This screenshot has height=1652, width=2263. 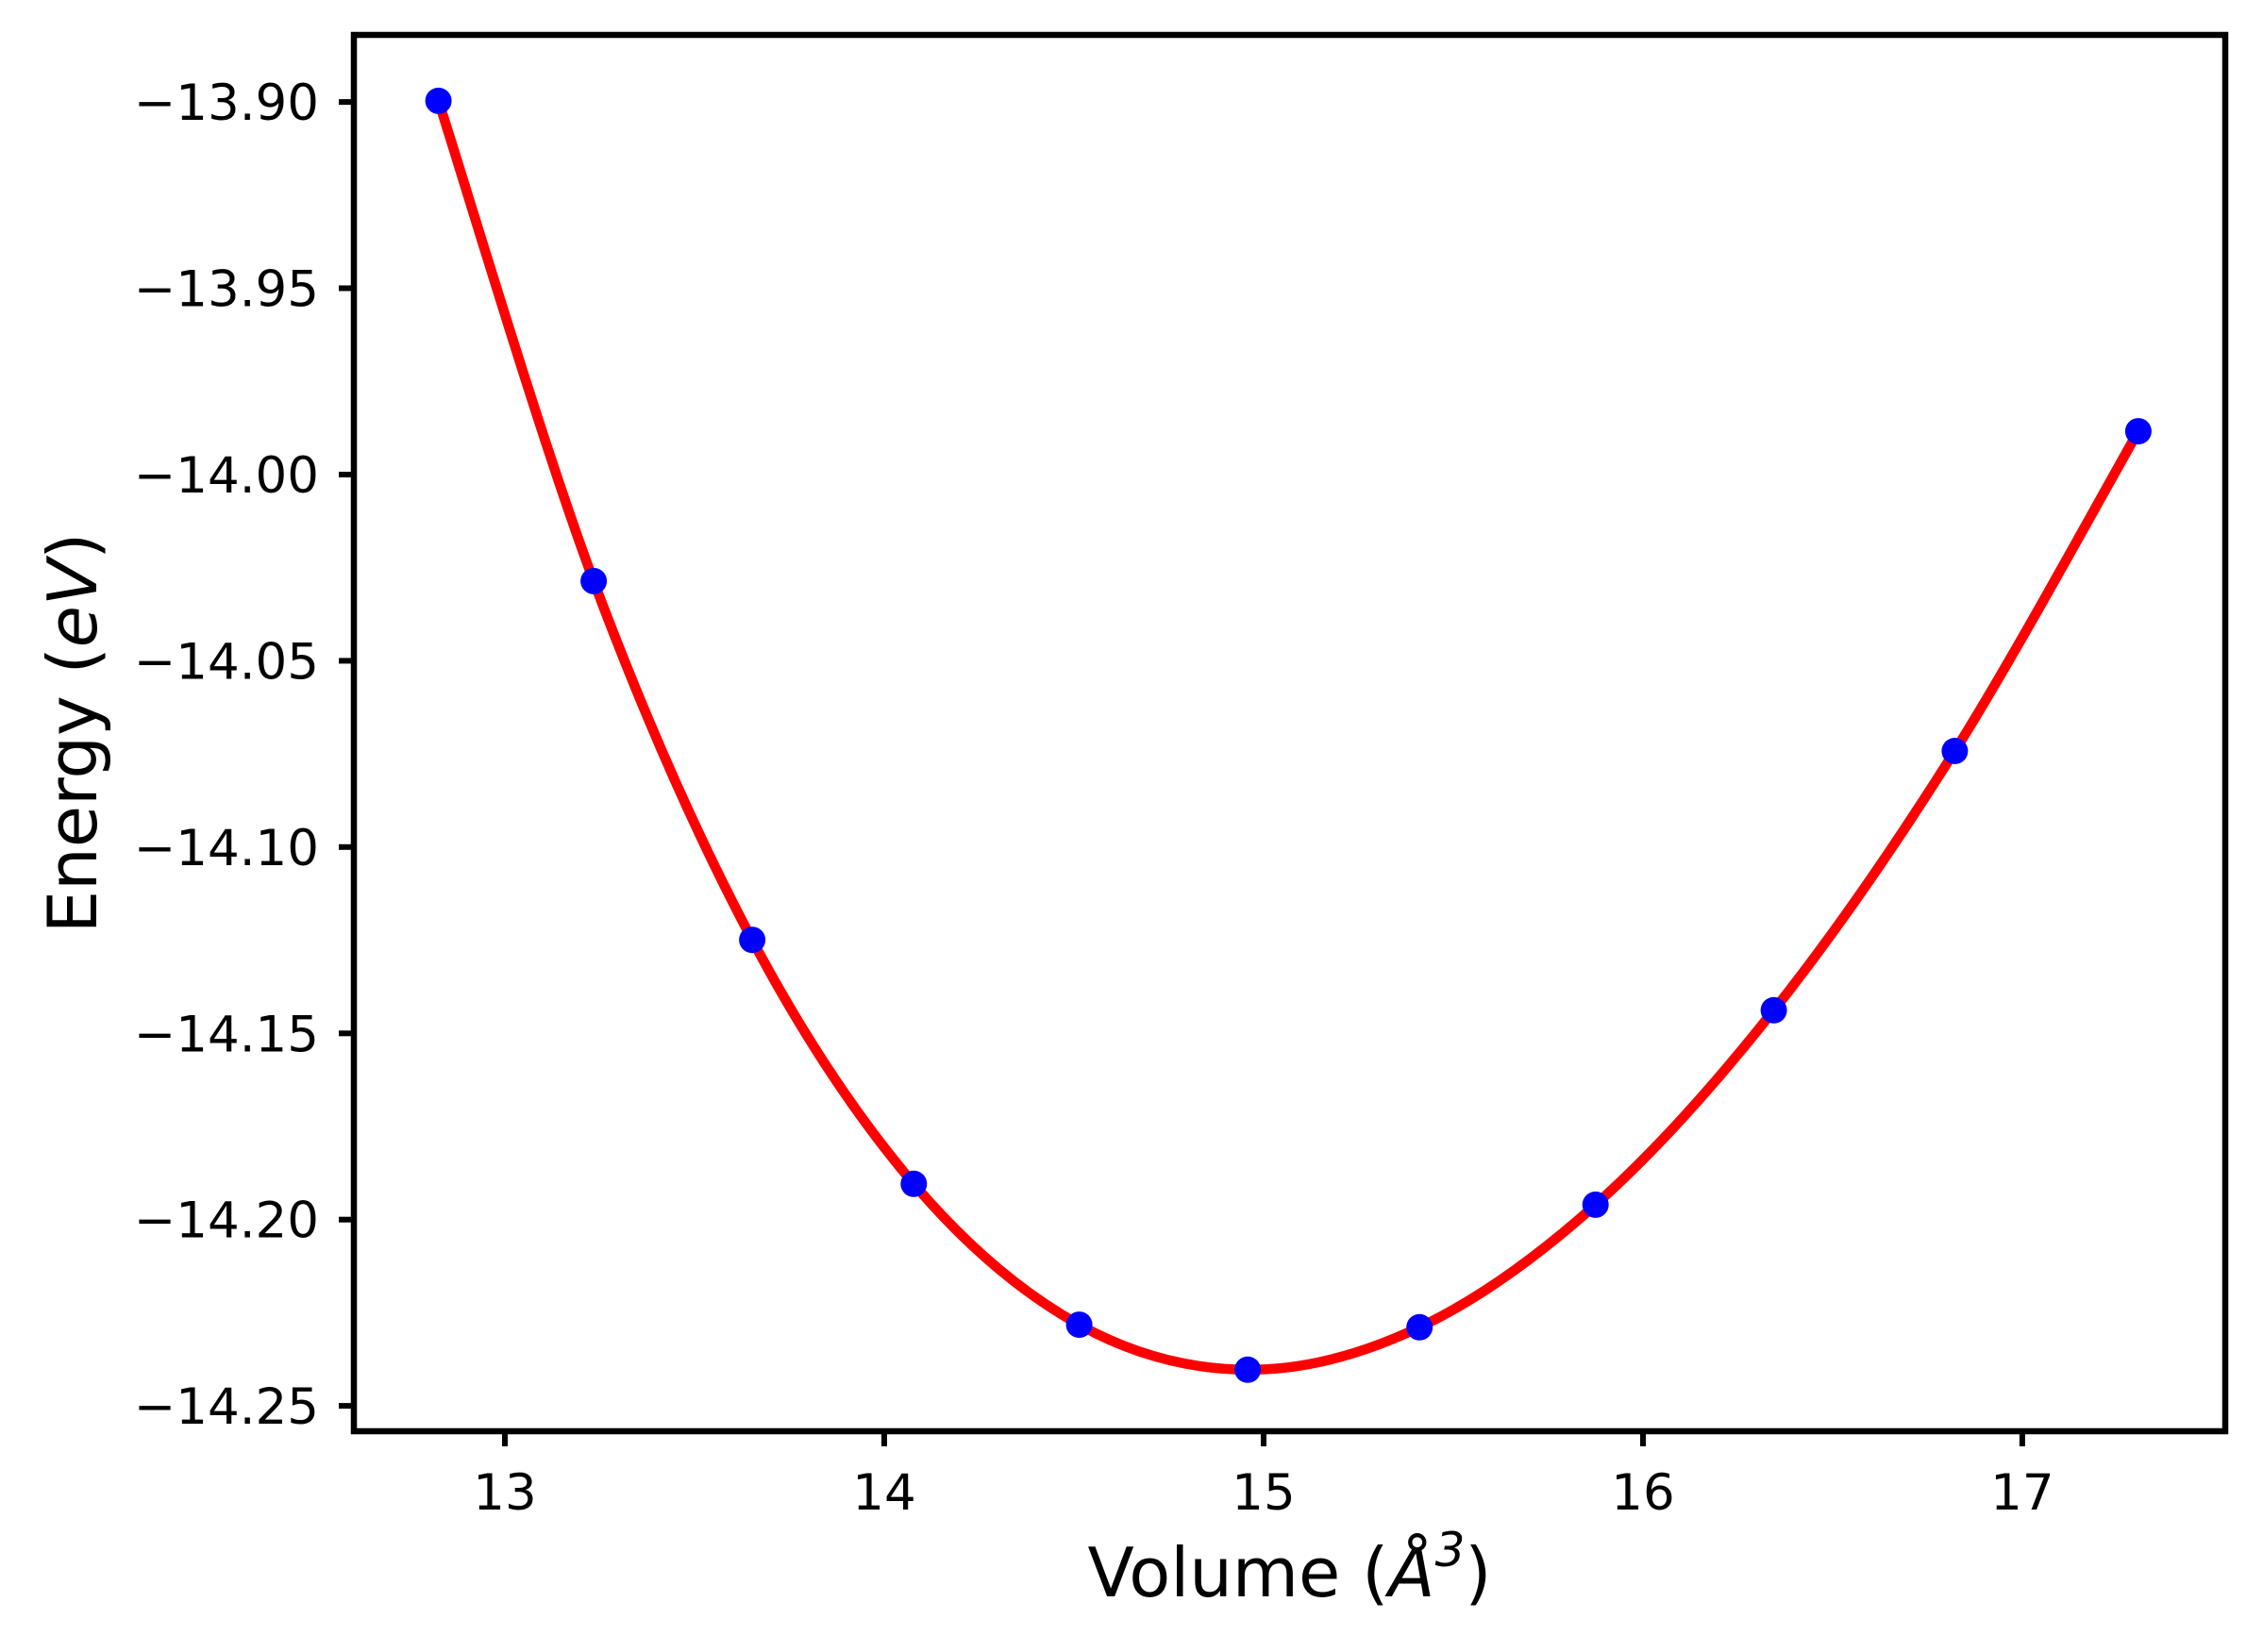 What do you see at coordinates (227, 662) in the screenshot?
I see `y-tick-label: −14.05` at bounding box center [227, 662].